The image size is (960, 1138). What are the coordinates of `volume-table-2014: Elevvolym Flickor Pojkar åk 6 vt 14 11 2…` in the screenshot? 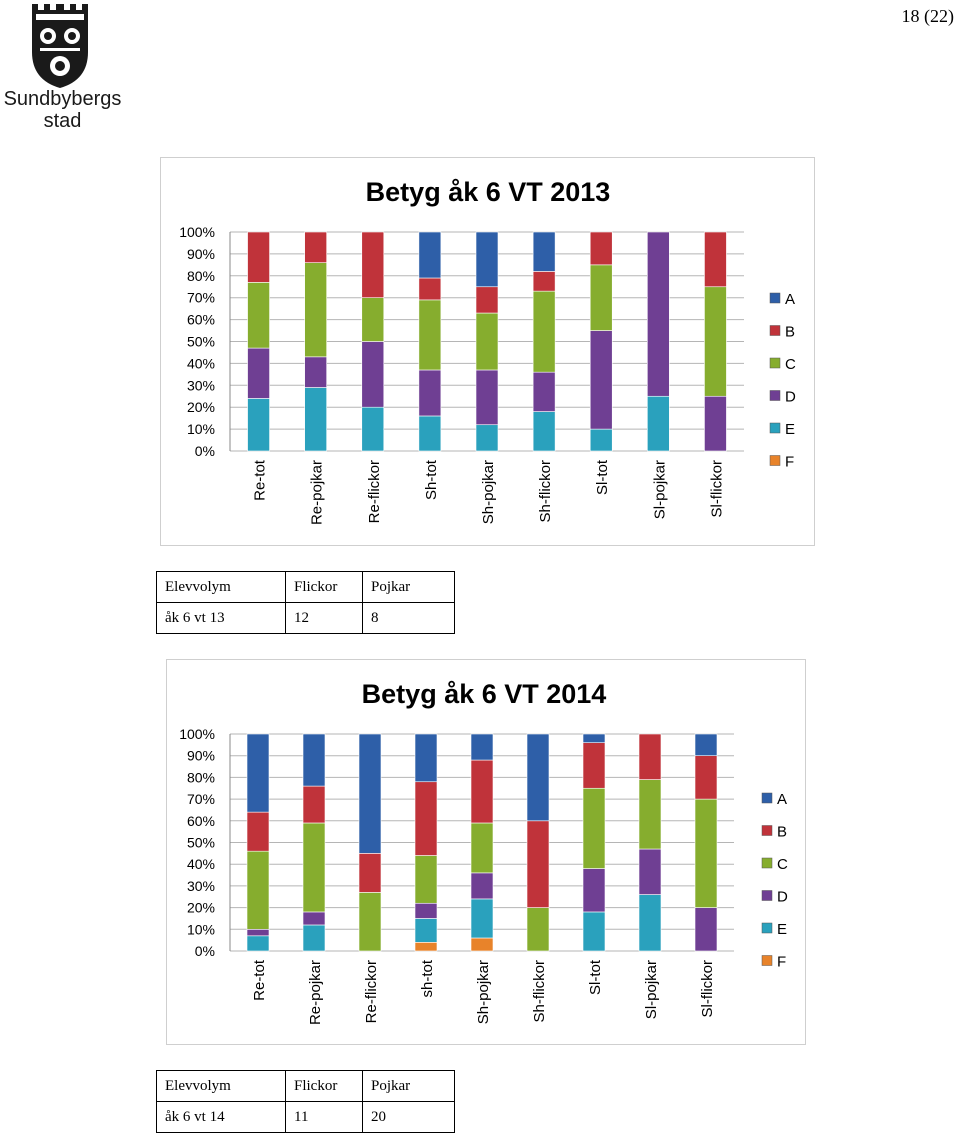 It's located at (305, 1101).